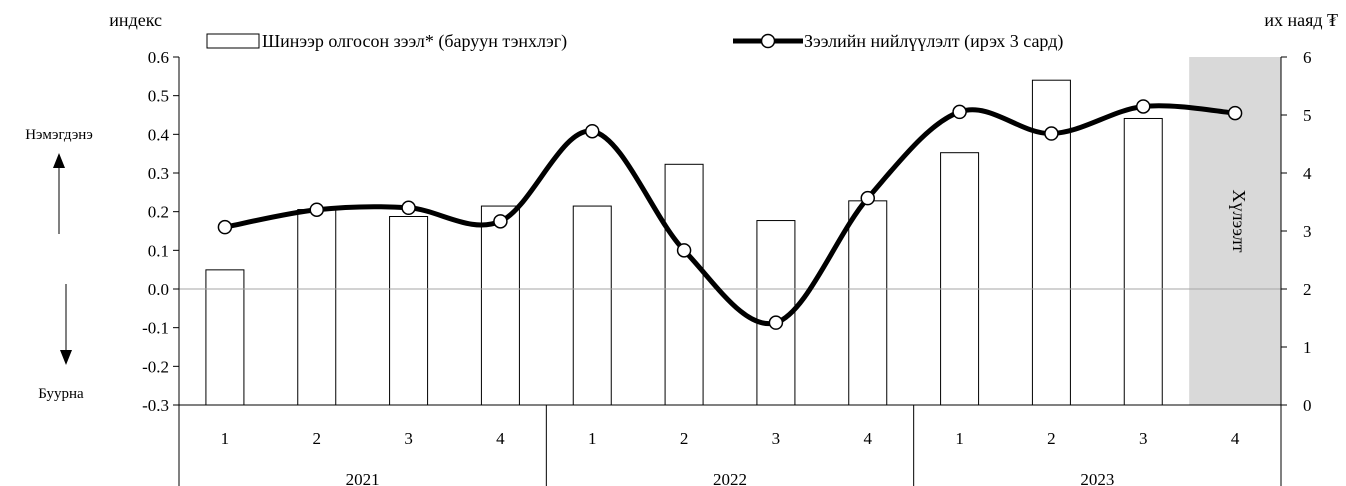 This screenshot has height=486, width=1346. What do you see at coordinates (158, 173) in the screenshot?
I see `left-tick-label: 0.3` at bounding box center [158, 173].